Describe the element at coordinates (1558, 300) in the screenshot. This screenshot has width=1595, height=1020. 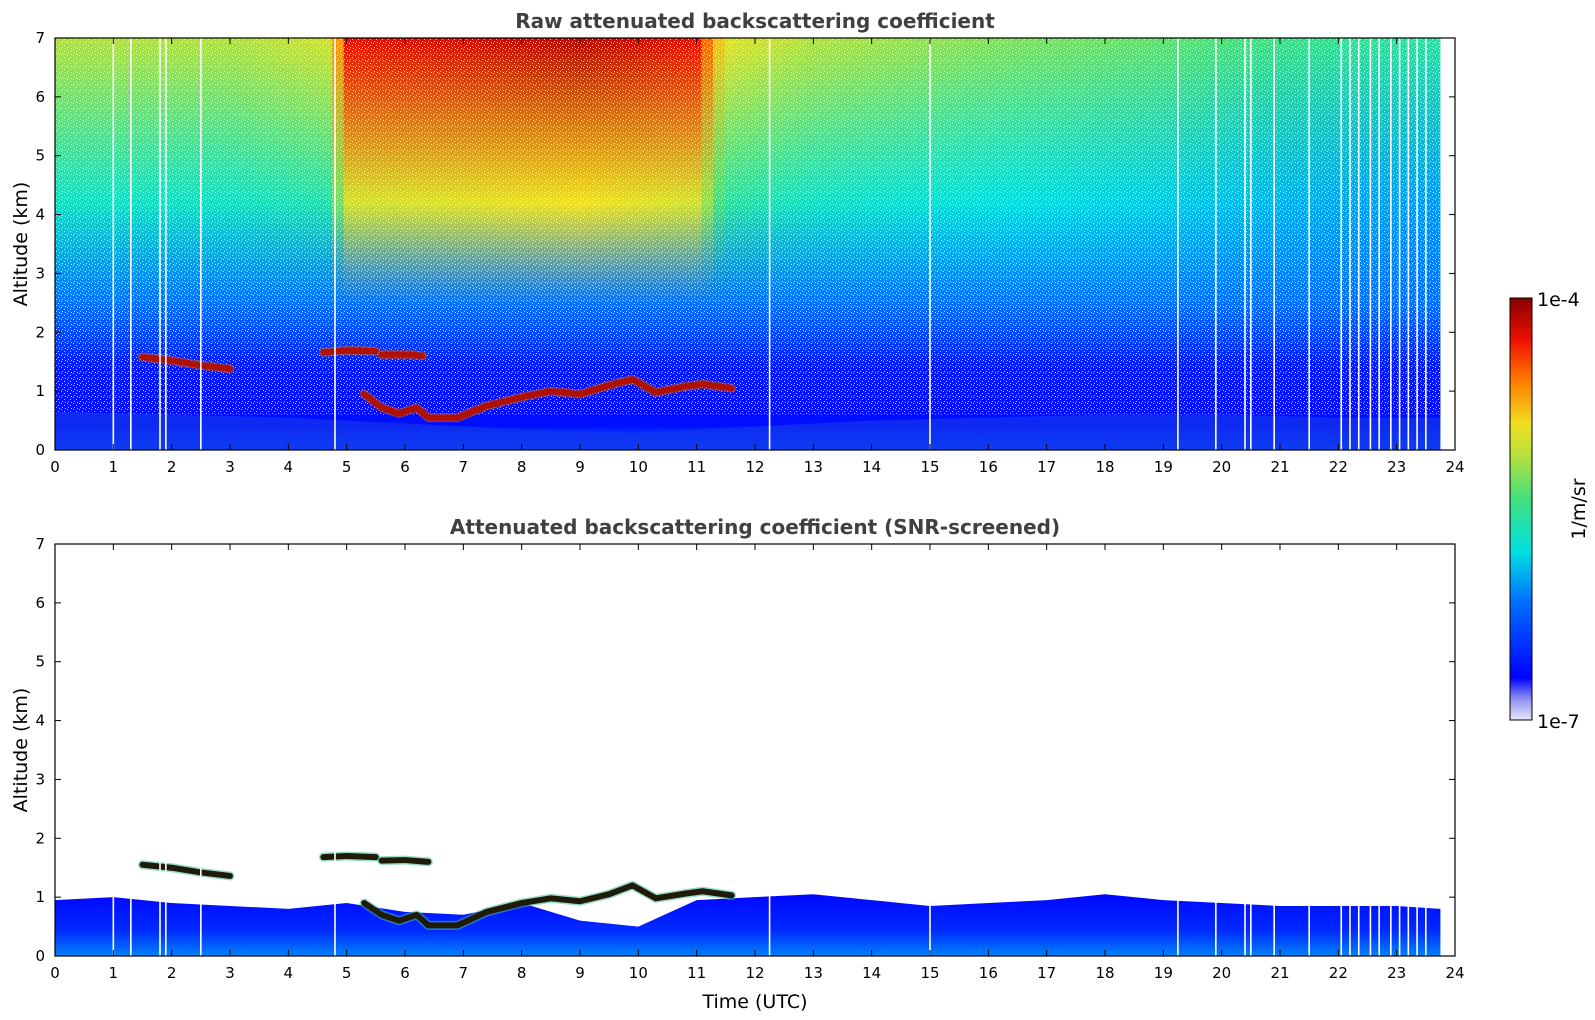
I see `colorbar-max-label: 1e-4` at that location.